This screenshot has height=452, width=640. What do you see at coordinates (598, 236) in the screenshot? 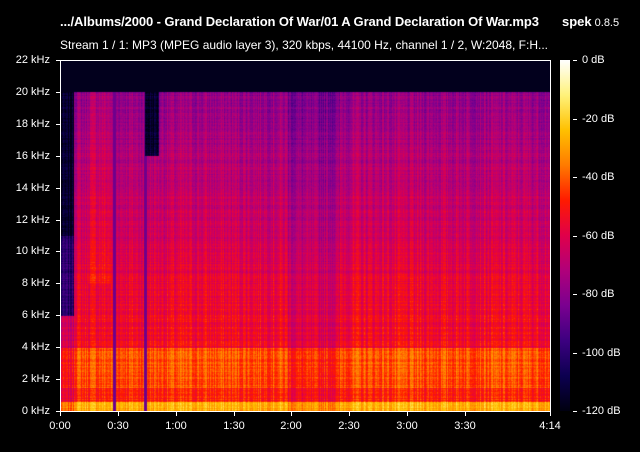
I see `colorbar-tick-label: -60 dB` at bounding box center [598, 236].